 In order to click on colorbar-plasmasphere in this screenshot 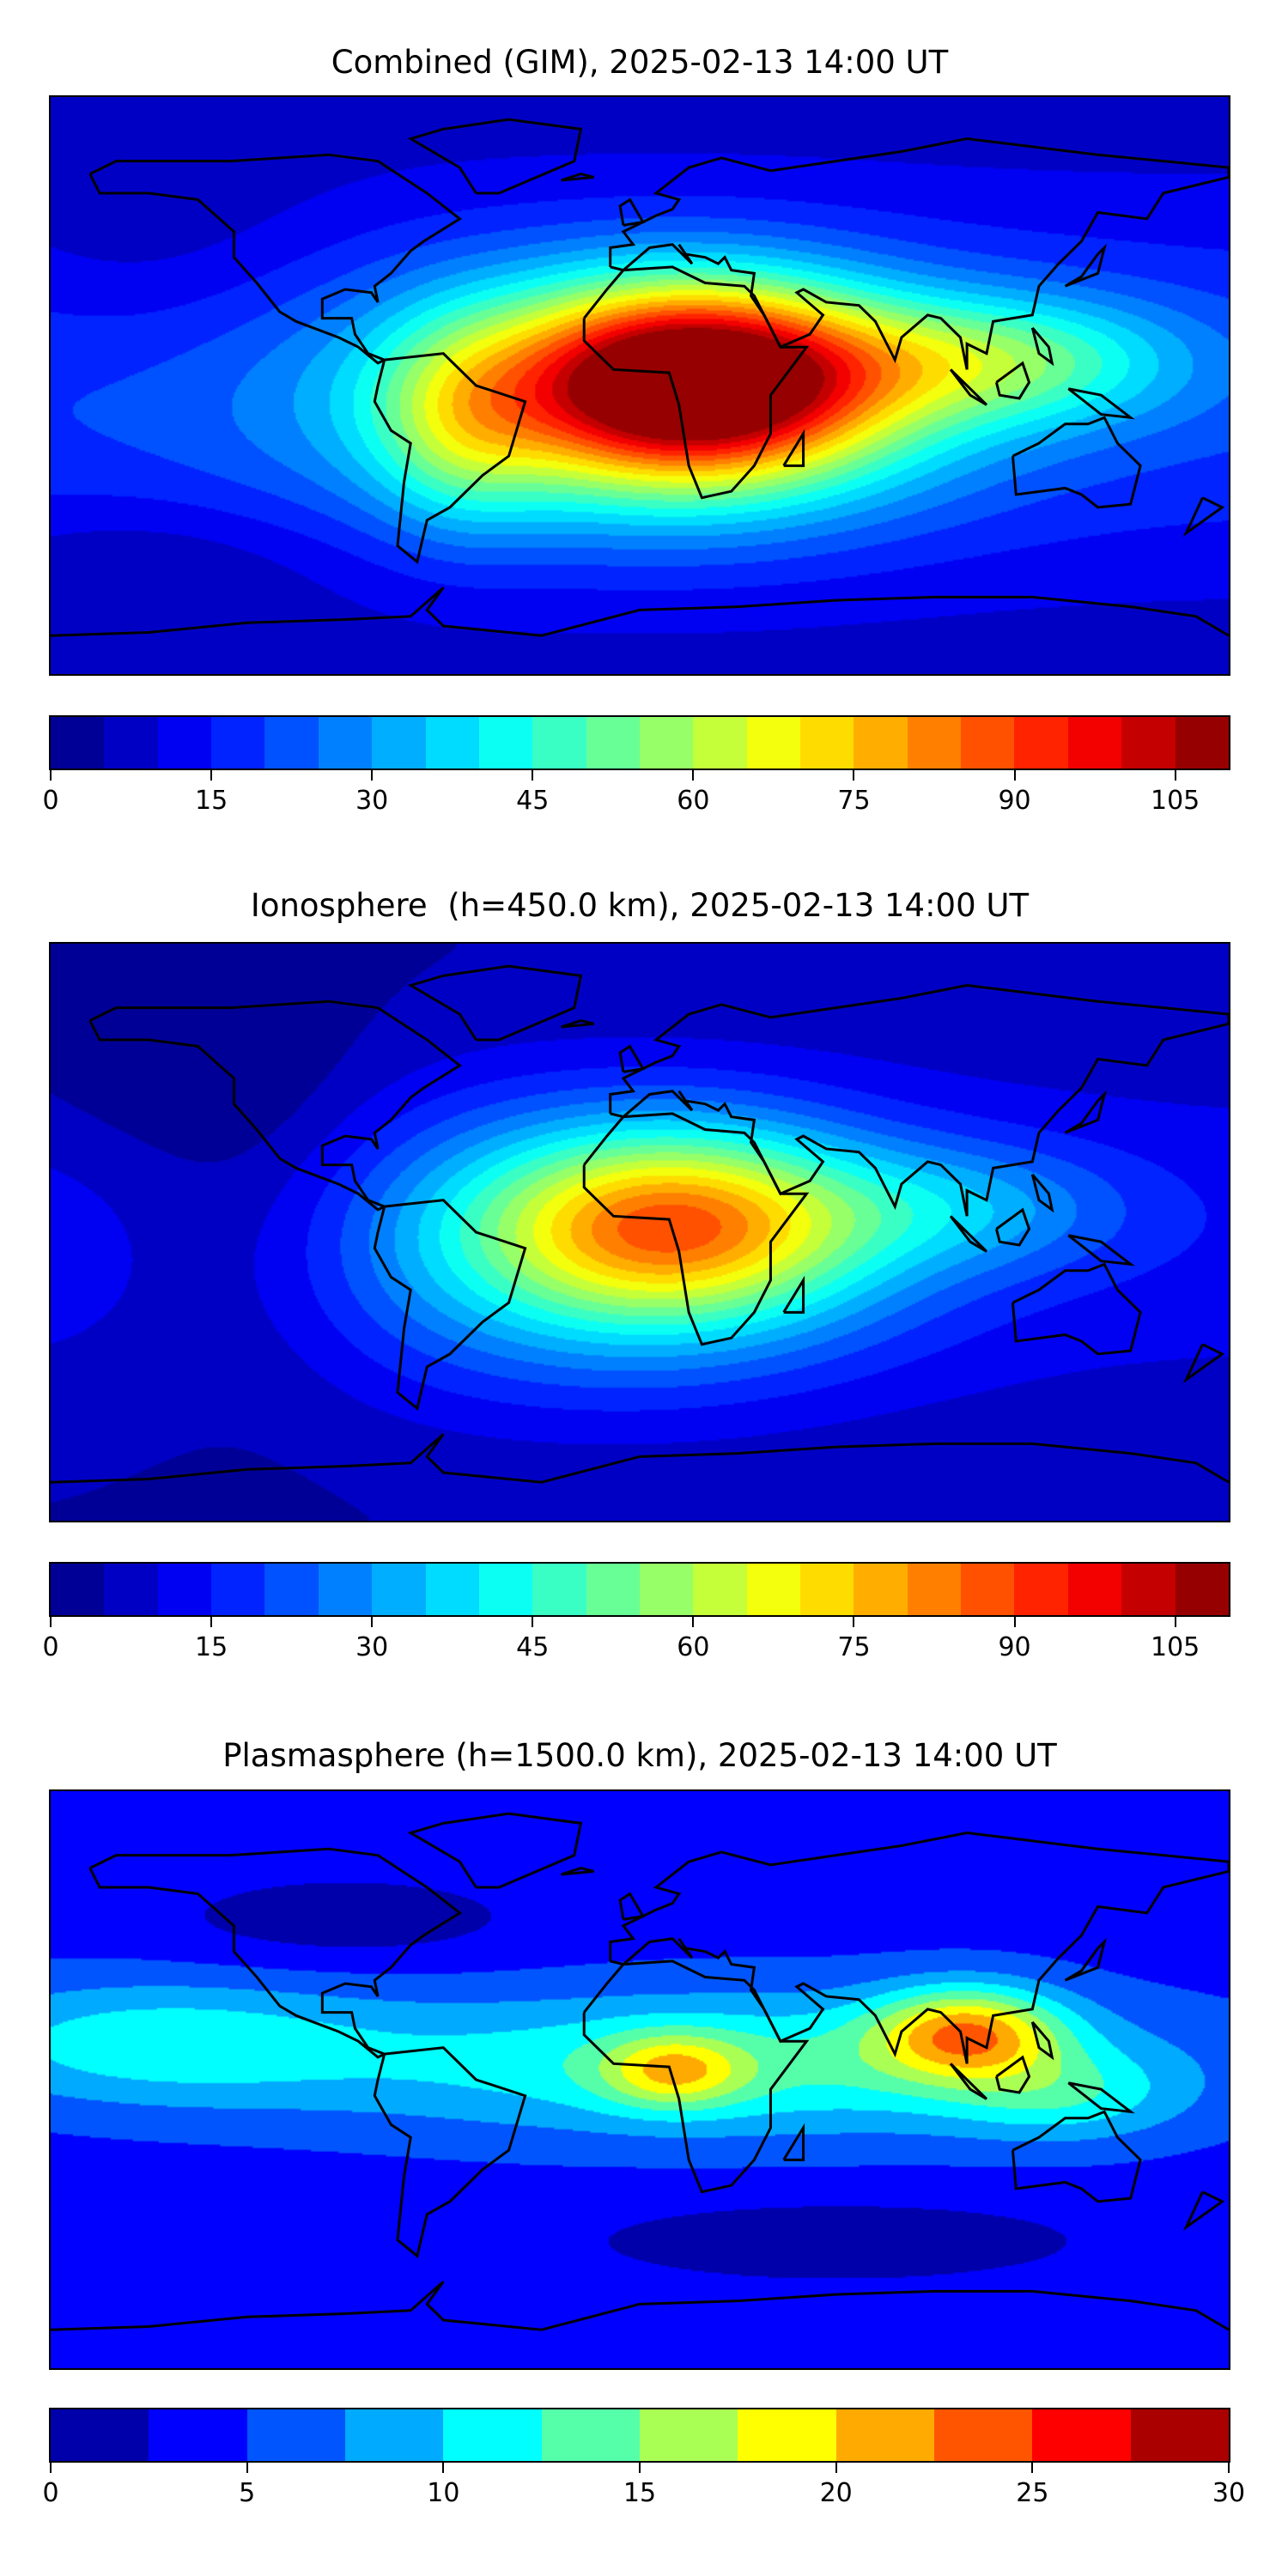, I will do `click(640, 2435)`.